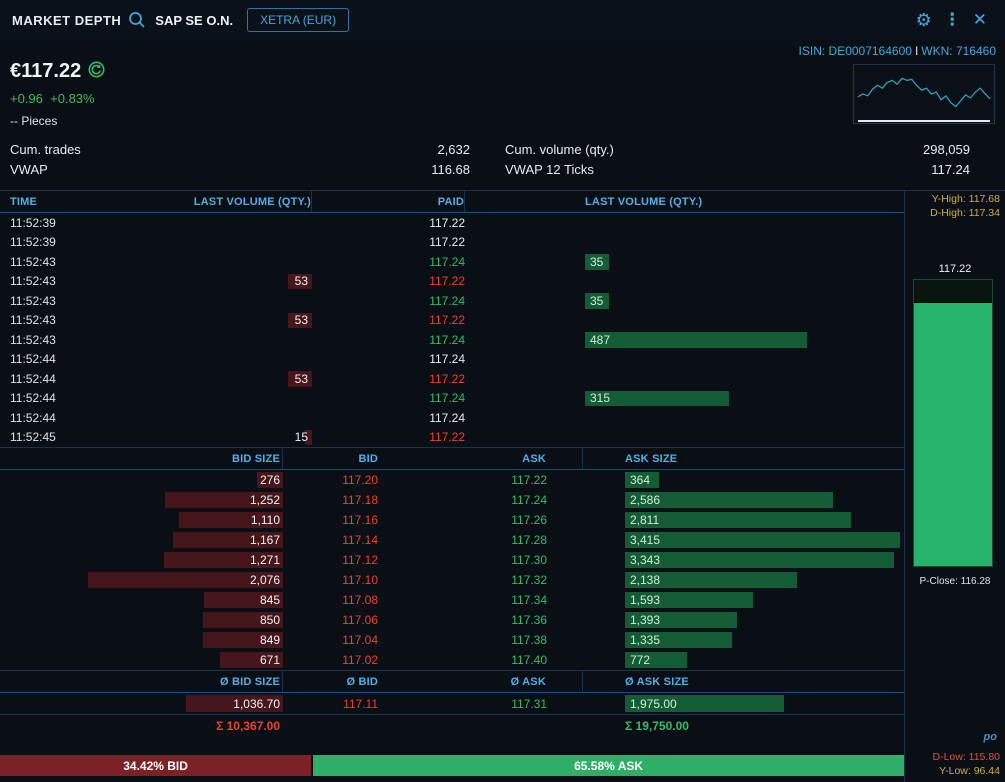 The image size is (1005, 782). I want to click on depth-ask-size-value: 2,138, so click(645, 580).